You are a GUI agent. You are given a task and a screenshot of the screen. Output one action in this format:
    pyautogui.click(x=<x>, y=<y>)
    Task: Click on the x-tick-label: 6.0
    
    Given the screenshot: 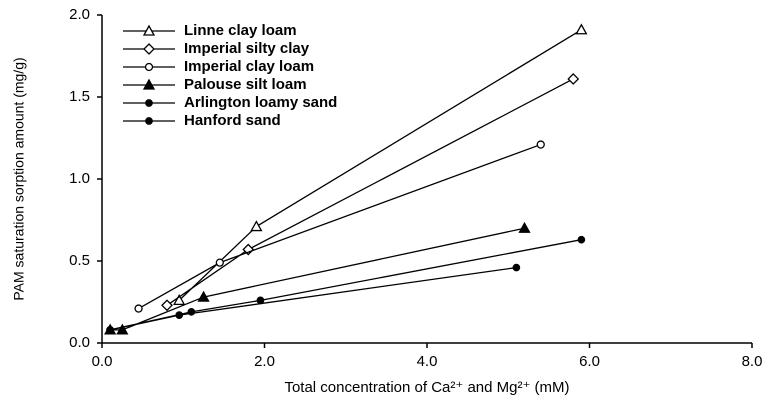 What is the action you would take?
    pyautogui.click(x=589, y=361)
    